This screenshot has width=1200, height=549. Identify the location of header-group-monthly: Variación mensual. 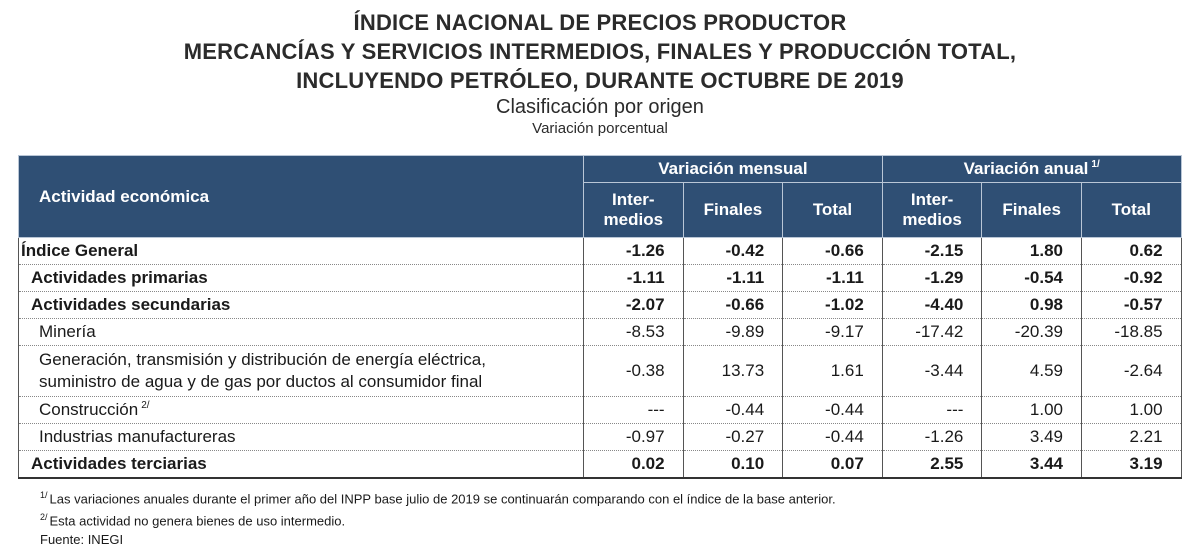
(733, 169).